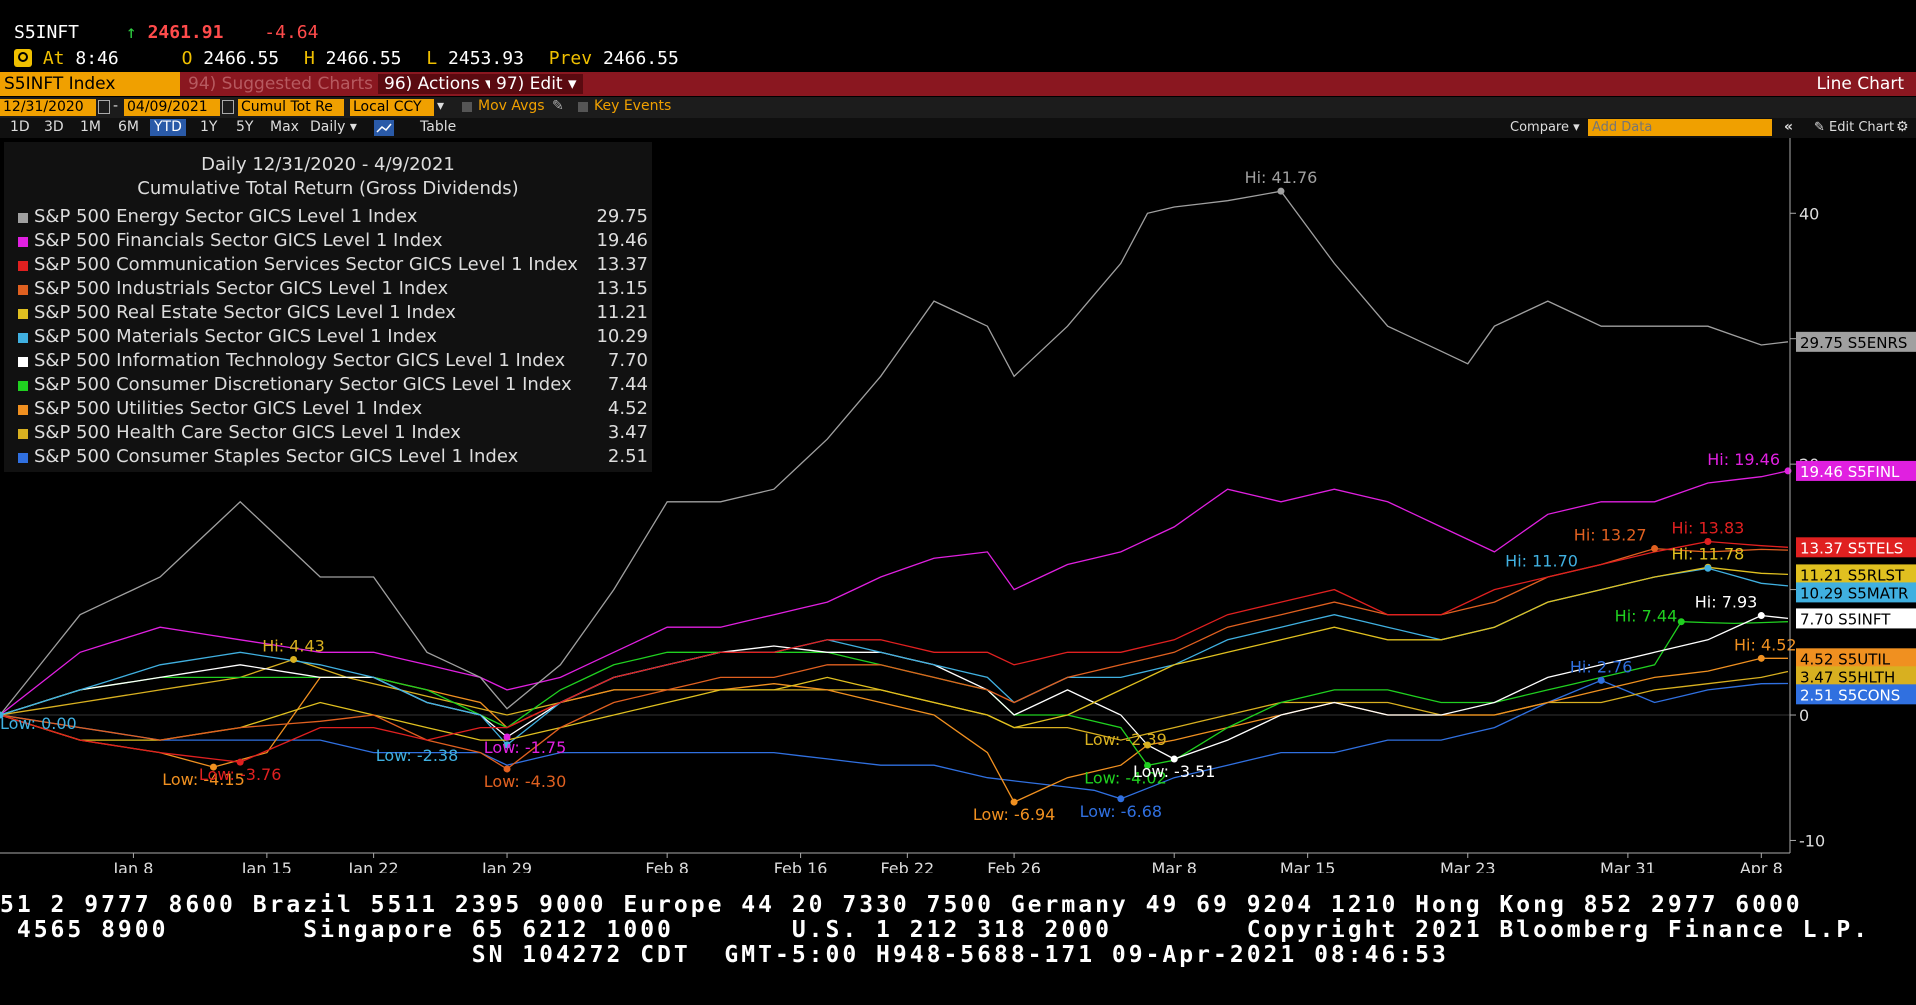 The image size is (1916, 1005). Describe the element at coordinates (328, 164) in the screenshot. I see `legend-title: Daily 12/31/2020 - 4/9/2021` at that location.